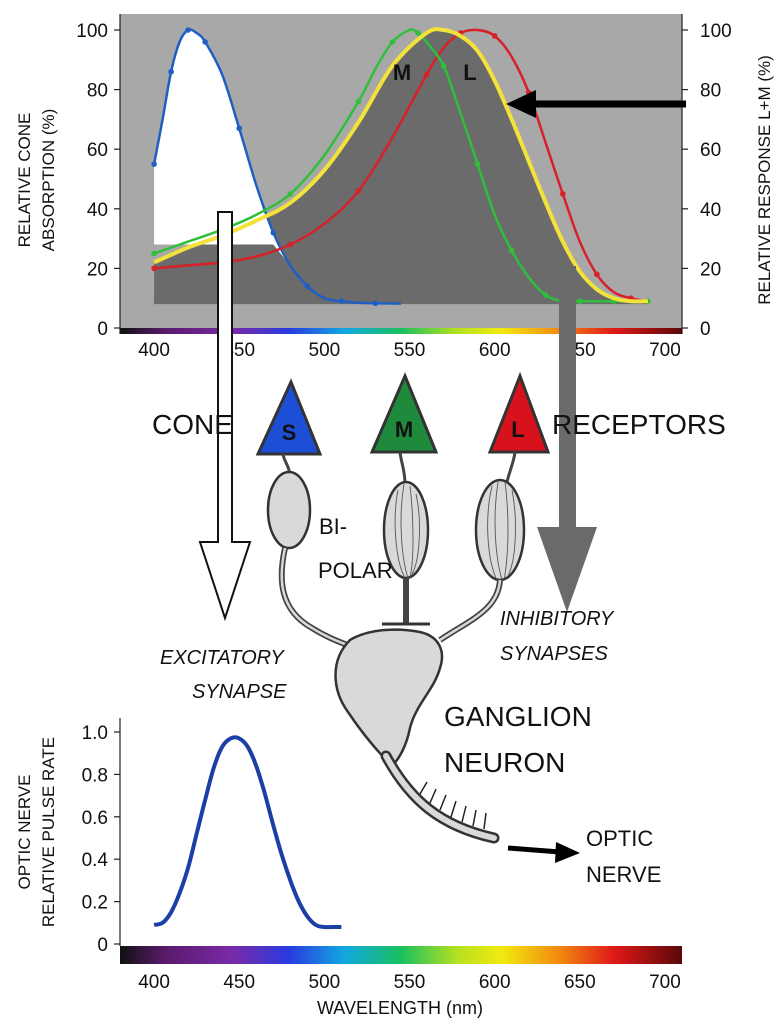 Image resolution: width=778 pixels, height=1024 pixels. Describe the element at coordinates (567, 852) in the screenshot. I see `optic-nerve-arrowhead` at that location.